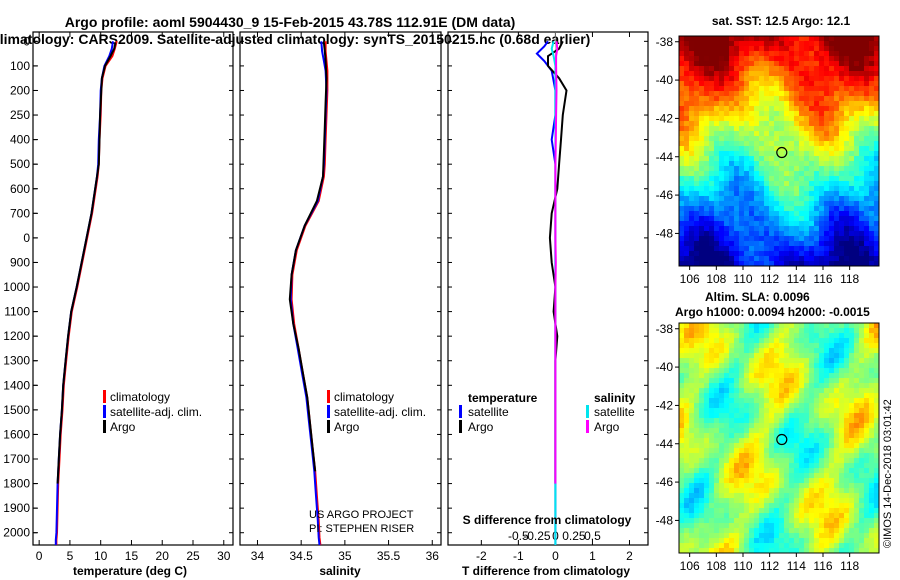 This screenshot has height=580, width=900. I want to click on depth-tick-label: 1700, so click(16, 459).